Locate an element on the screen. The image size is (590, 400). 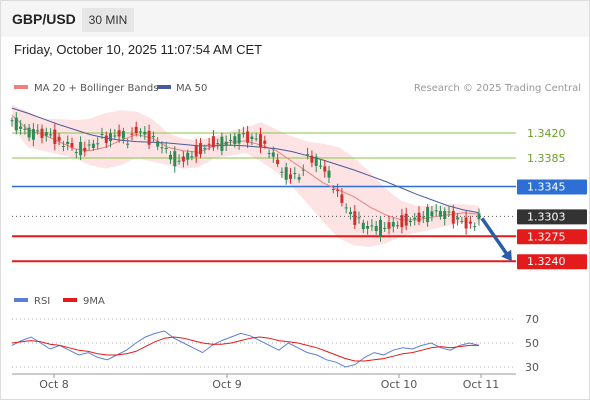
rsi-tick-label: 30 is located at coordinates (532, 367).